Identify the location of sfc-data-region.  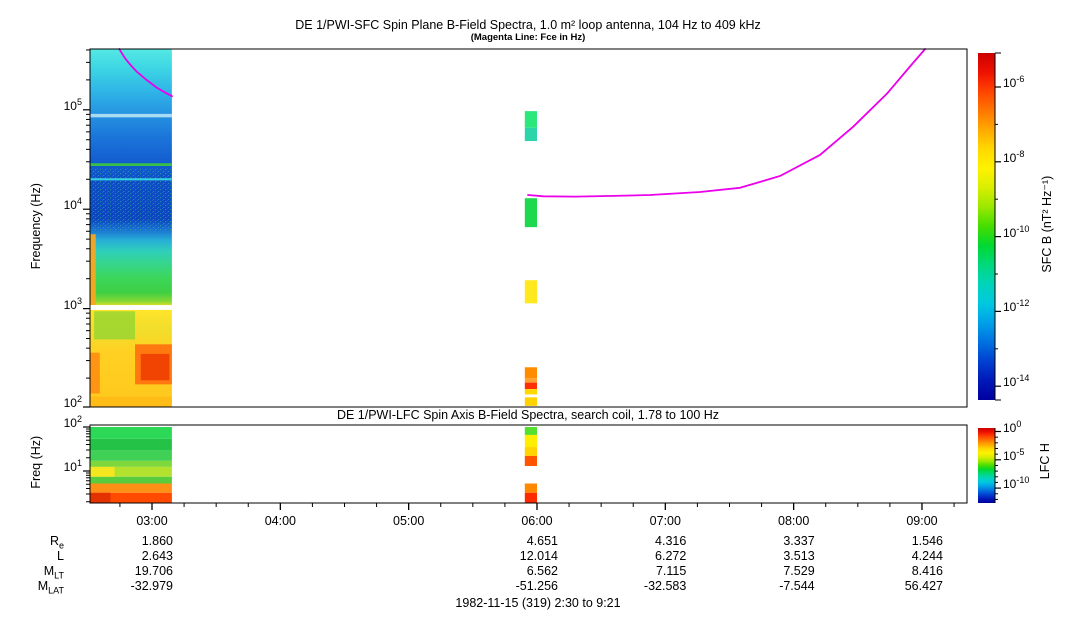
(131, 228).